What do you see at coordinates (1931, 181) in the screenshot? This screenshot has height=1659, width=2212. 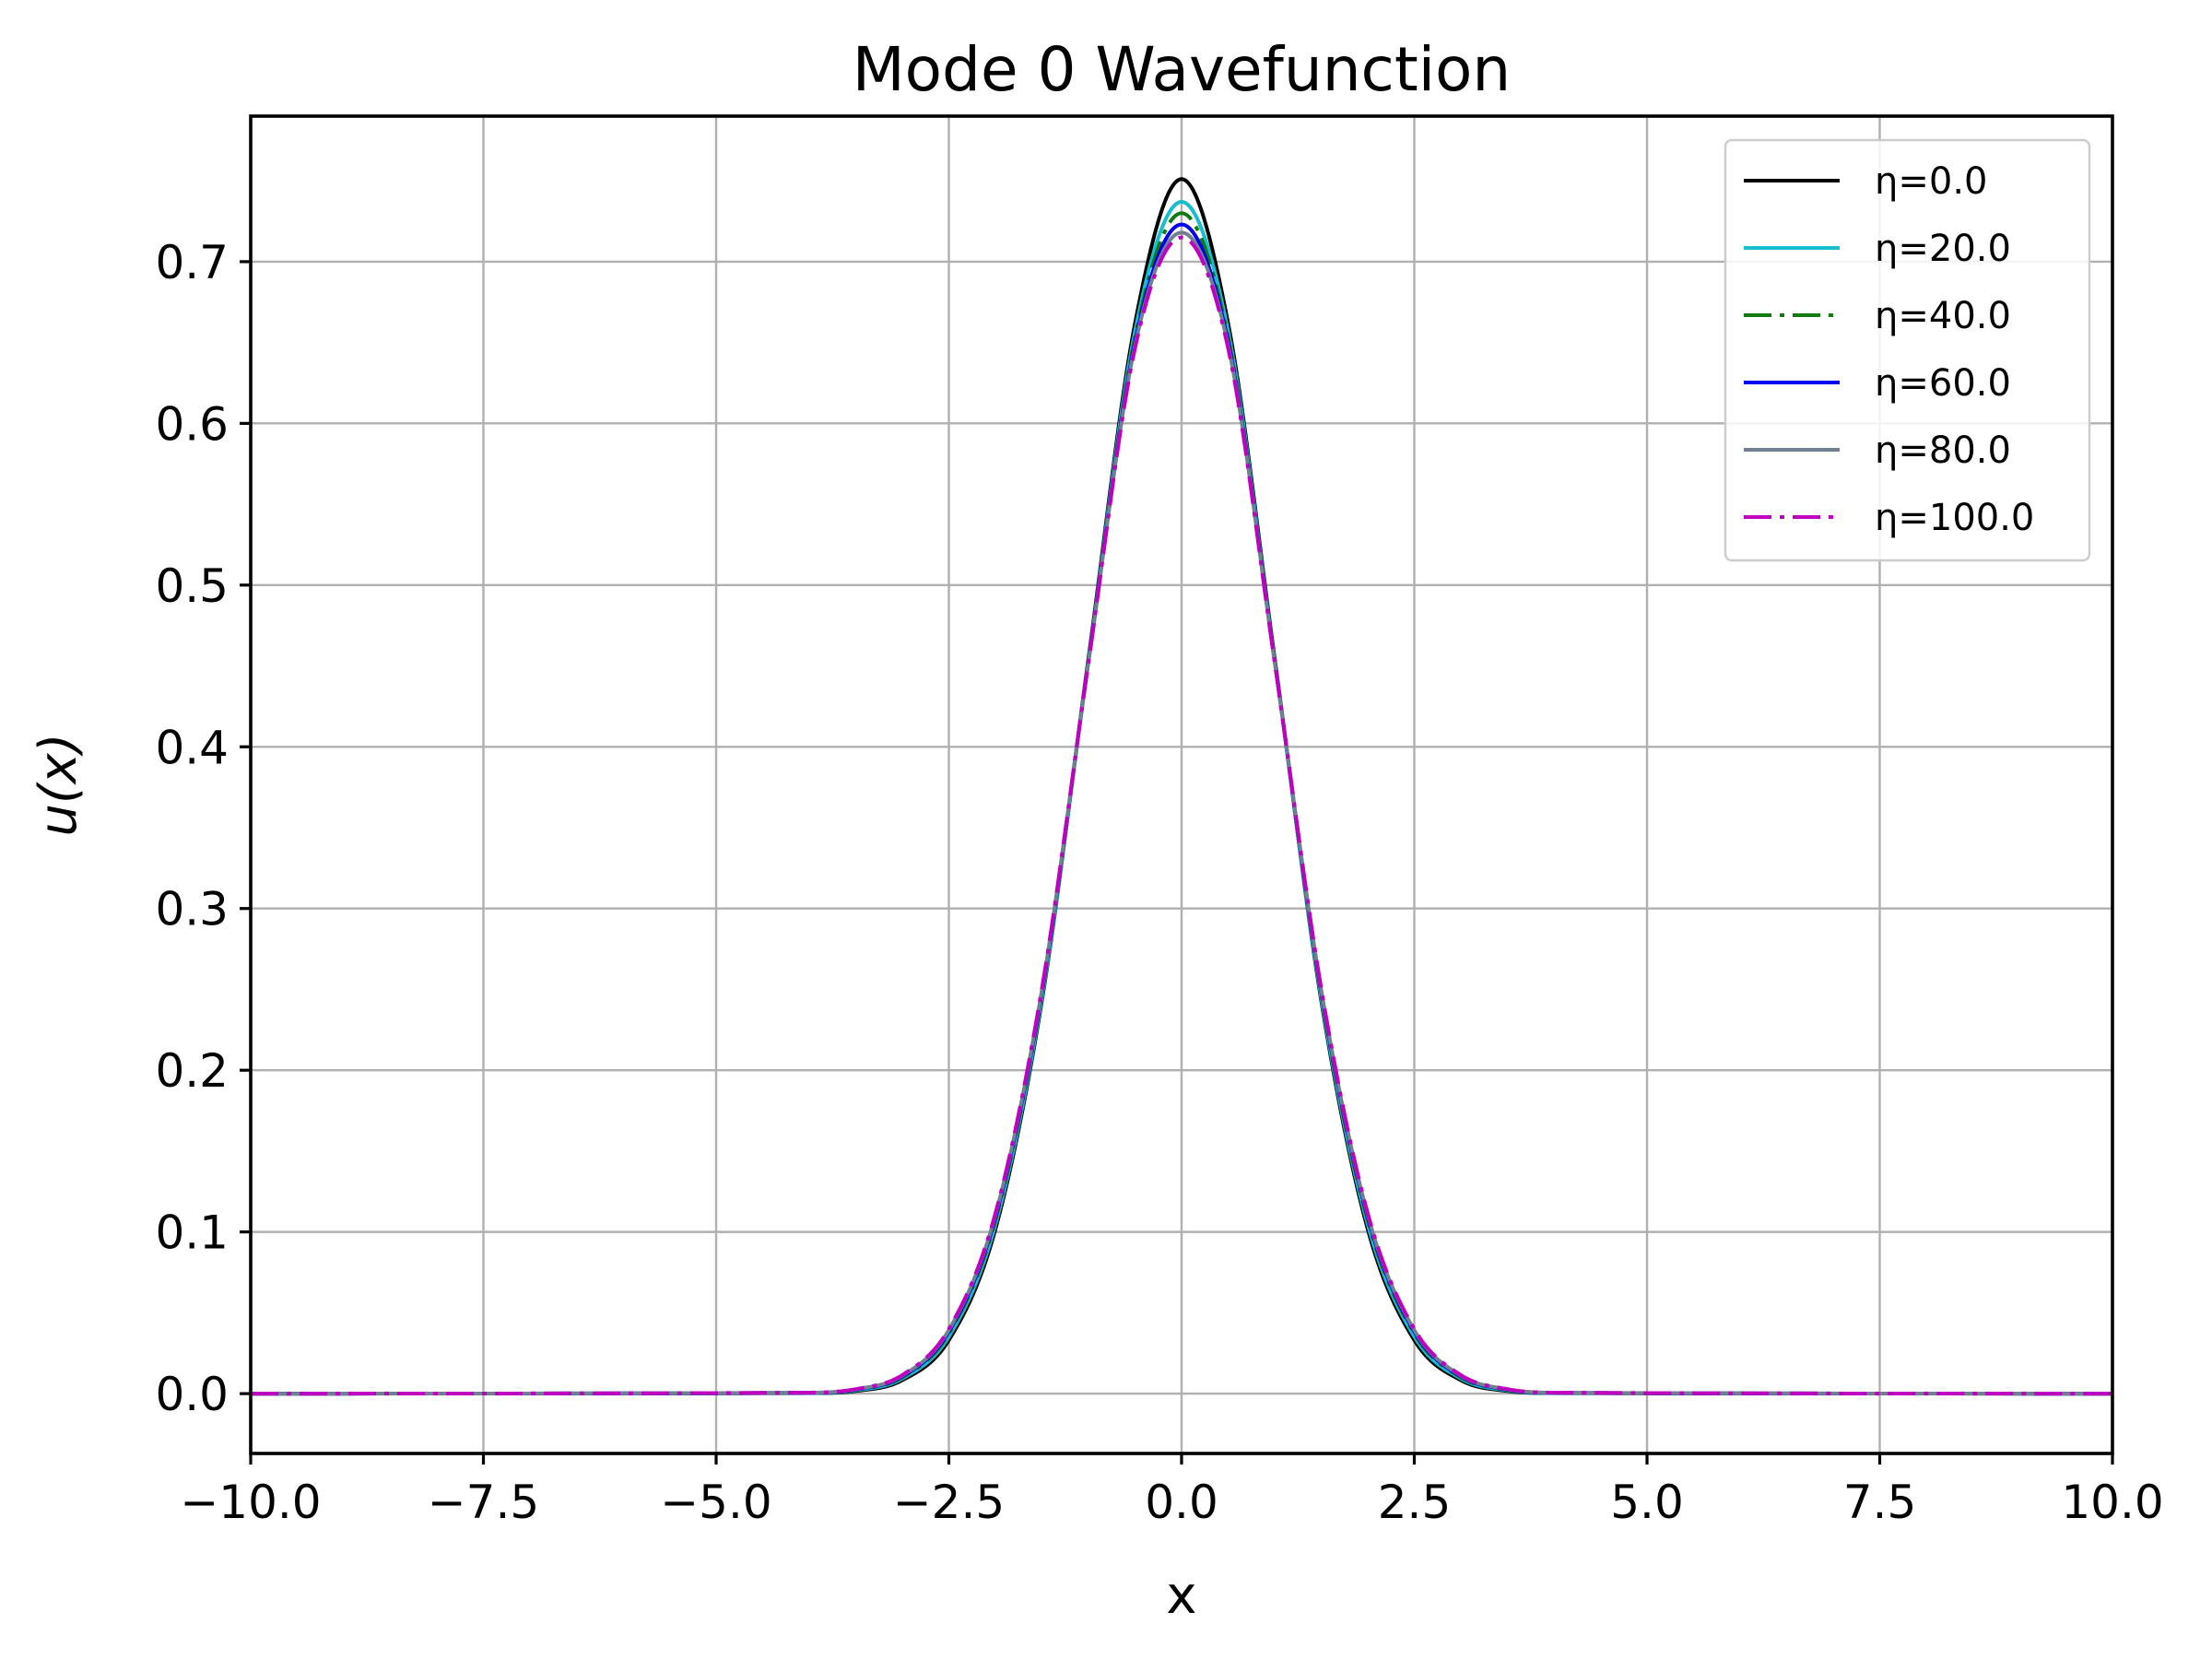 I see `legend-label: η=0.0` at bounding box center [1931, 181].